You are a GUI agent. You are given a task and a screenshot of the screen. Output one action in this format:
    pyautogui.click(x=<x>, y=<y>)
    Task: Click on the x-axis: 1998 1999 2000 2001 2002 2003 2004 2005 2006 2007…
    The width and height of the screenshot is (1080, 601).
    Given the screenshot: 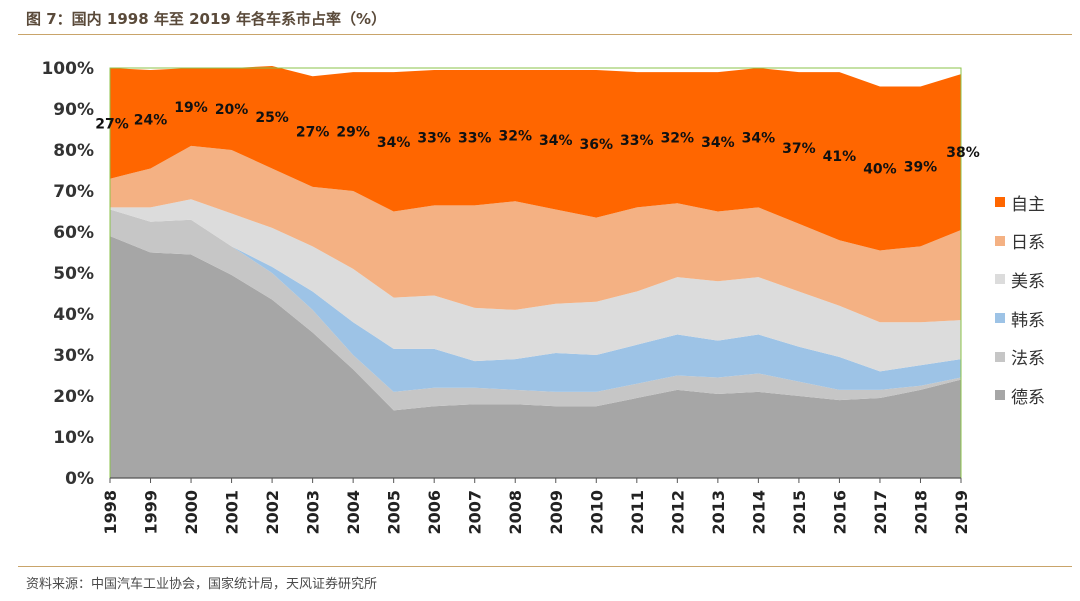 What is the action you would take?
    pyautogui.click(x=536, y=506)
    